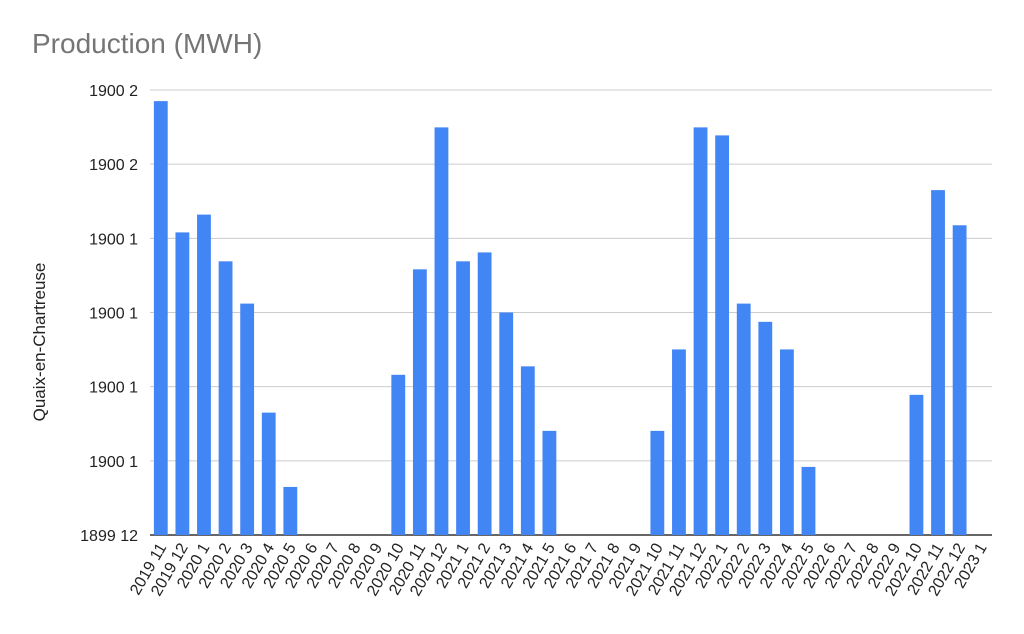 This screenshot has width=1024, height=634. What do you see at coordinates (147, 43) in the screenshot?
I see `chart-title: Production (MWH)` at bounding box center [147, 43].